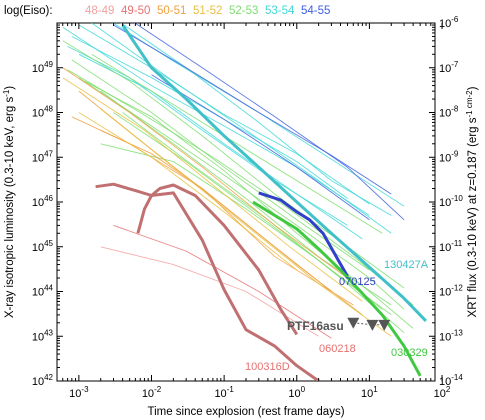 The image size is (485, 420). What do you see at coordinates (171, 11) in the screenshot?
I see `legend-entry-50-51: 50-51` at bounding box center [171, 11].